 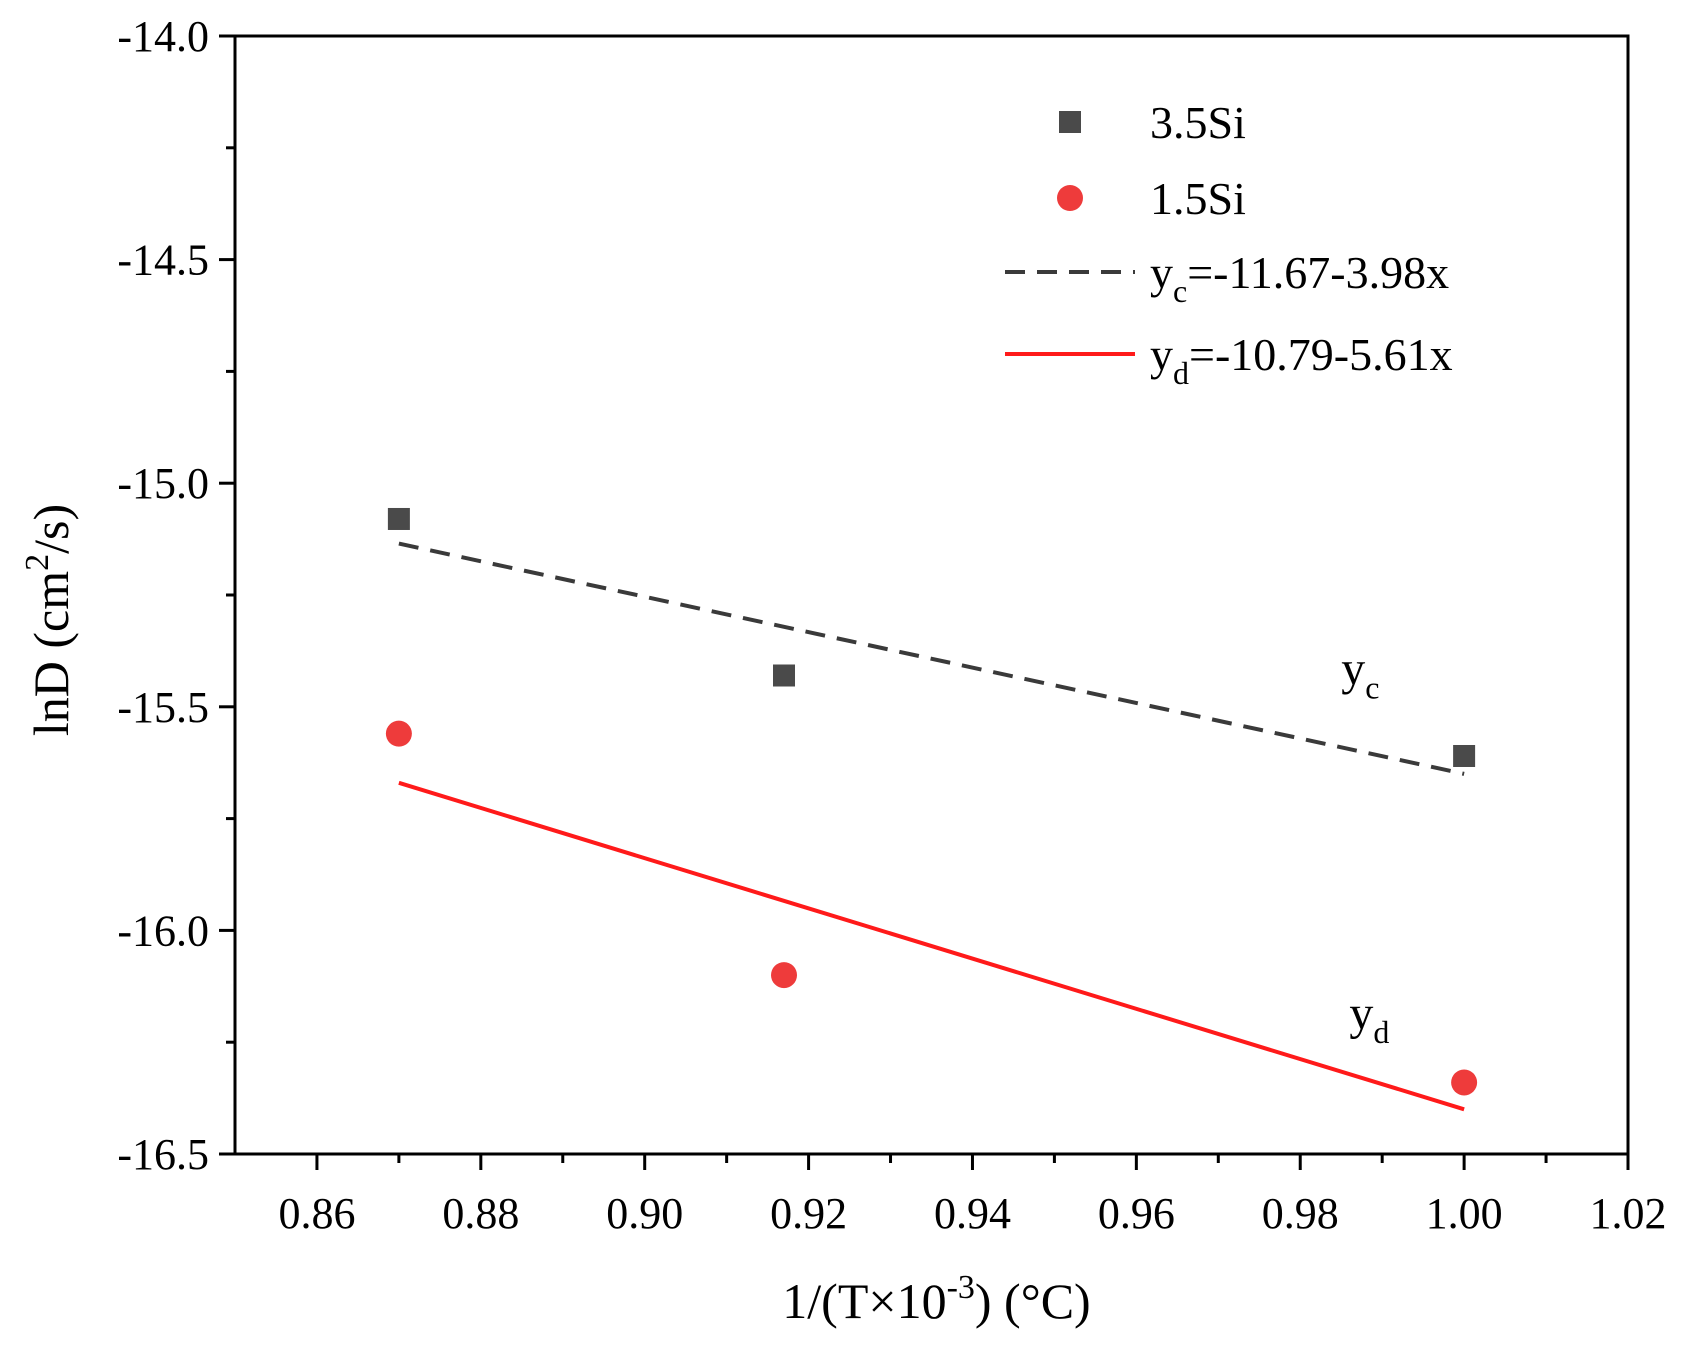 I want to click on x-tick-label: 1.02, so click(x=1628, y=1213).